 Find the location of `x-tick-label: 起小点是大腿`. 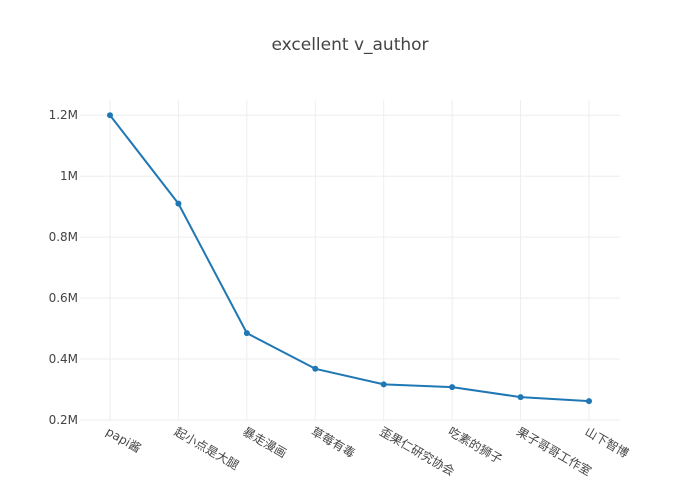

x-tick-label: 起小点是大腿 is located at coordinates (206, 448).